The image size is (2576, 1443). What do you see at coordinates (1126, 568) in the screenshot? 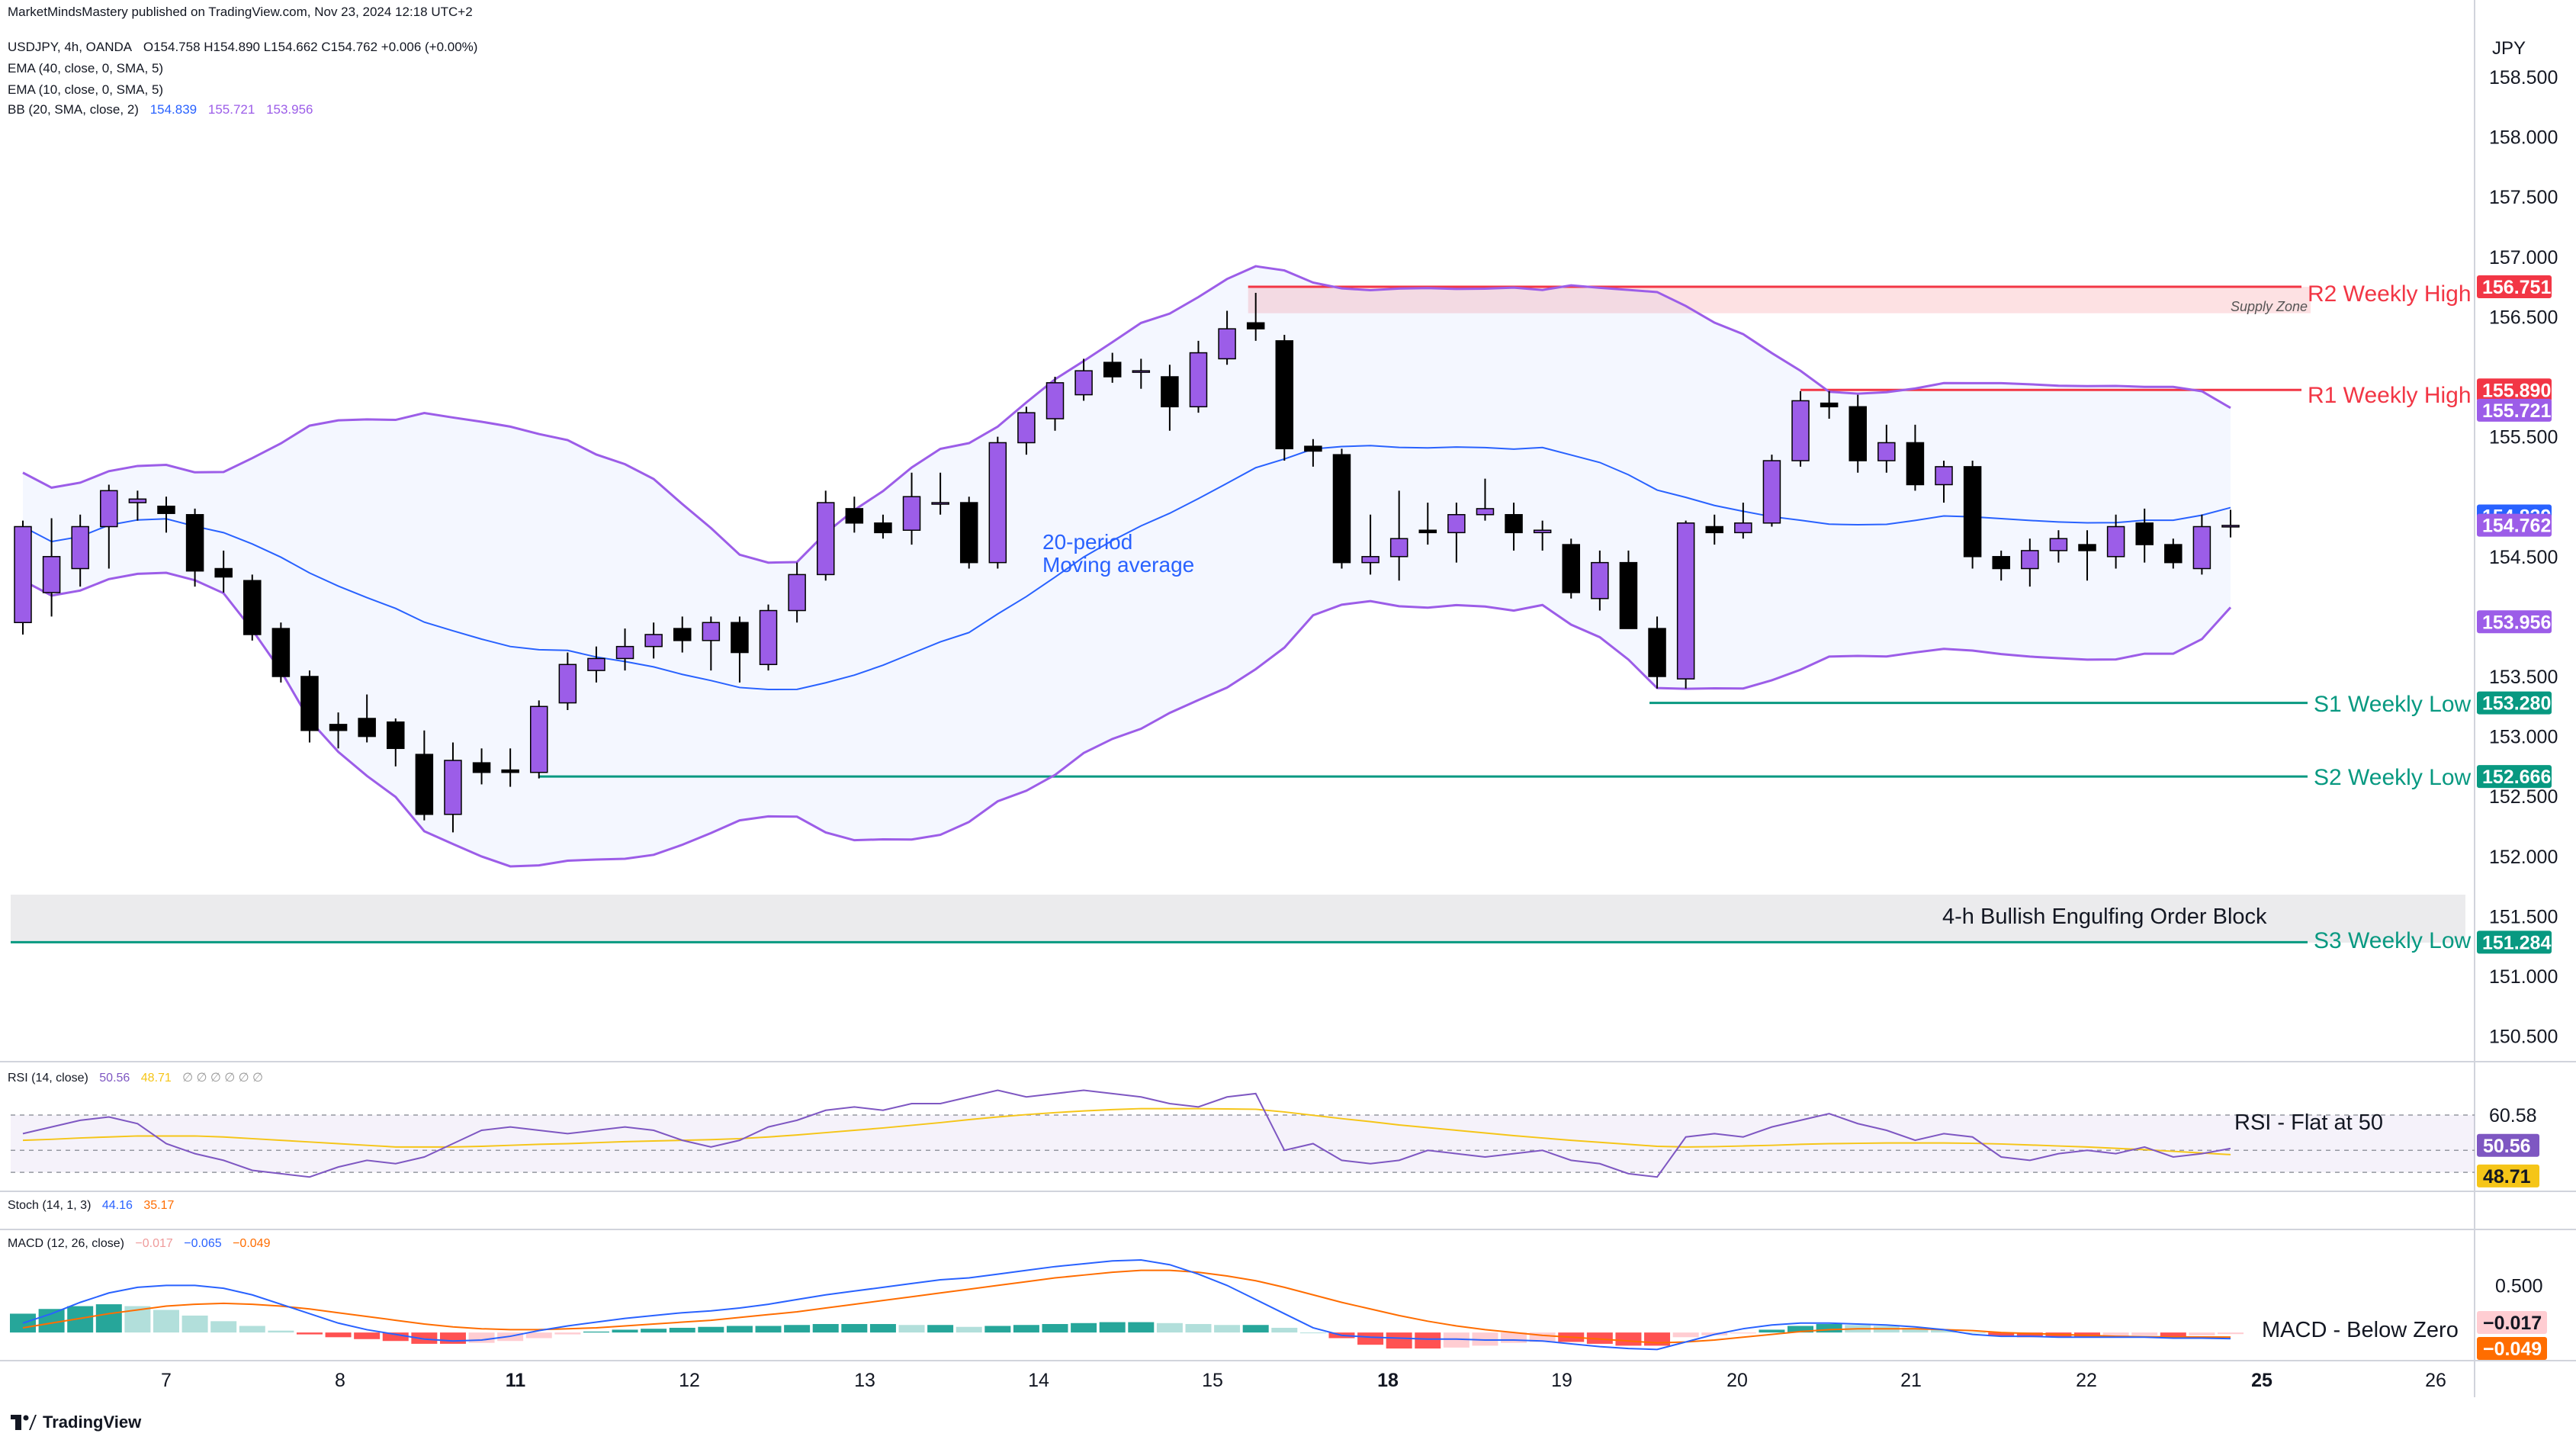
I see `bollinger-basis-line` at bounding box center [1126, 568].